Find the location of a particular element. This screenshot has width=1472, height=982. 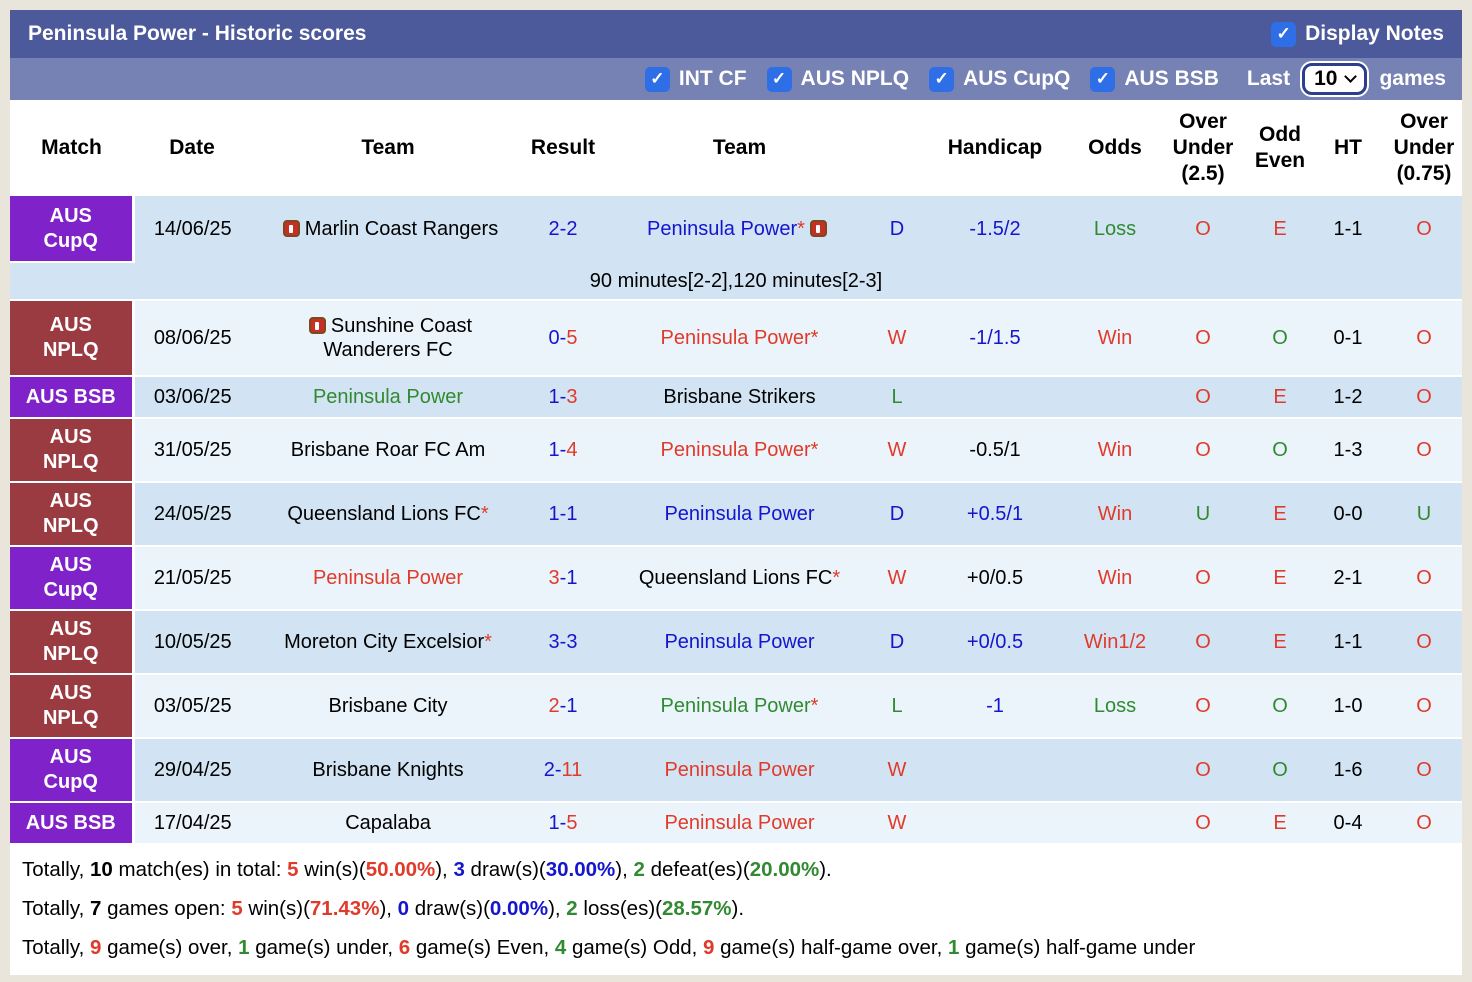

match-date: 08/06/25 is located at coordinates (192, 338).